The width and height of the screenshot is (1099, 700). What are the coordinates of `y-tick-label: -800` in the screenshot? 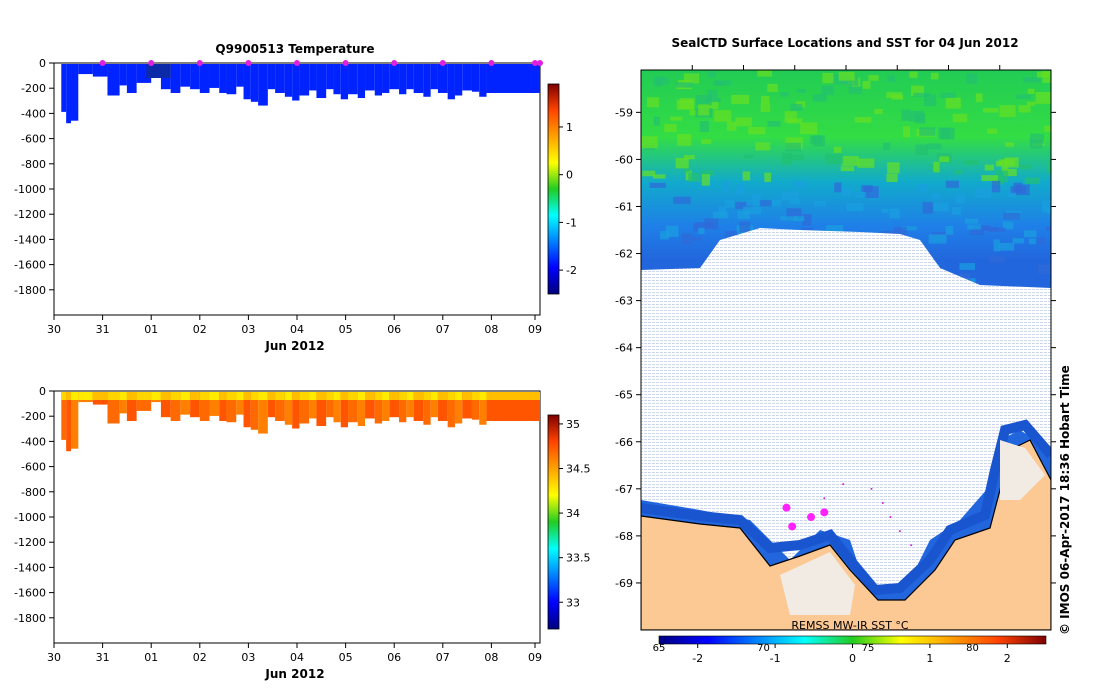 It's located at (33, 164).